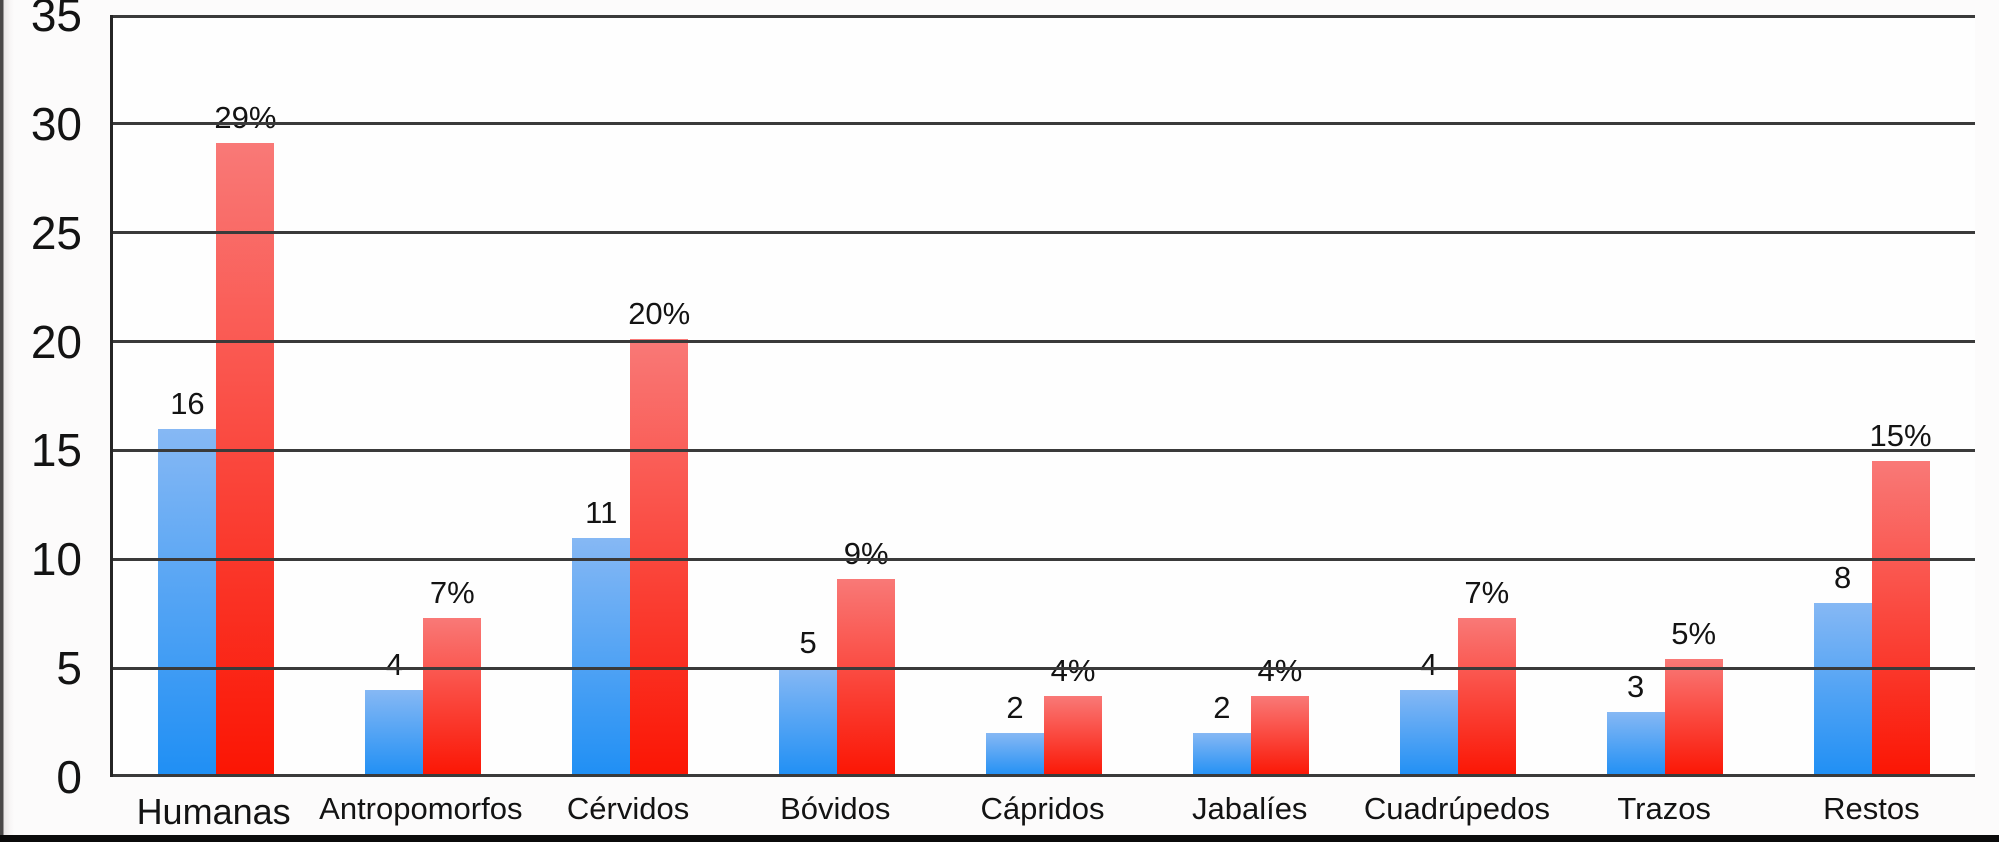 The width and height of the screenshot is (1999, 842). Describe the element at coordinates (1015, 708) in the screenshot. I see `bar-label-recuento-4: 2` at that location.